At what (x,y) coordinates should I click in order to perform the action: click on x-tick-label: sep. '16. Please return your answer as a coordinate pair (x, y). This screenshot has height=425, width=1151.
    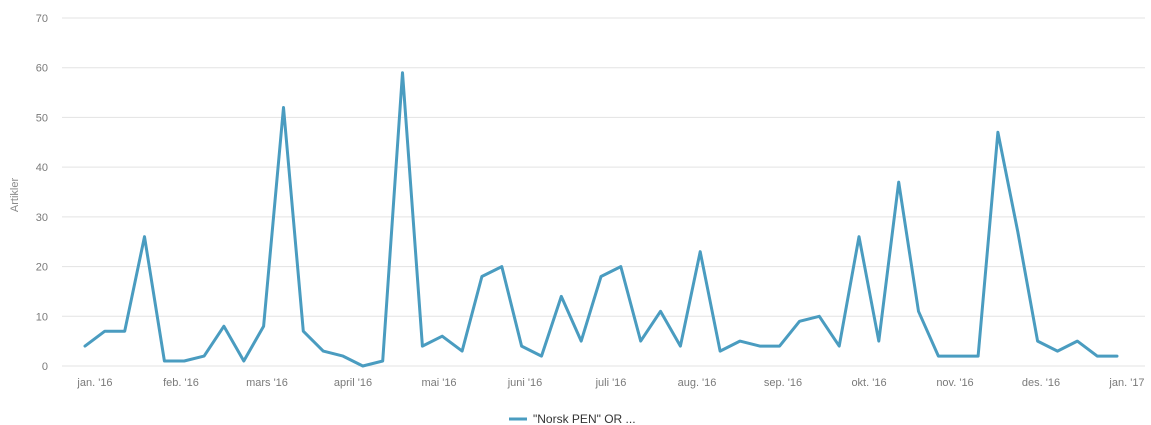
    Looking at the image, I should click on (783, 383).